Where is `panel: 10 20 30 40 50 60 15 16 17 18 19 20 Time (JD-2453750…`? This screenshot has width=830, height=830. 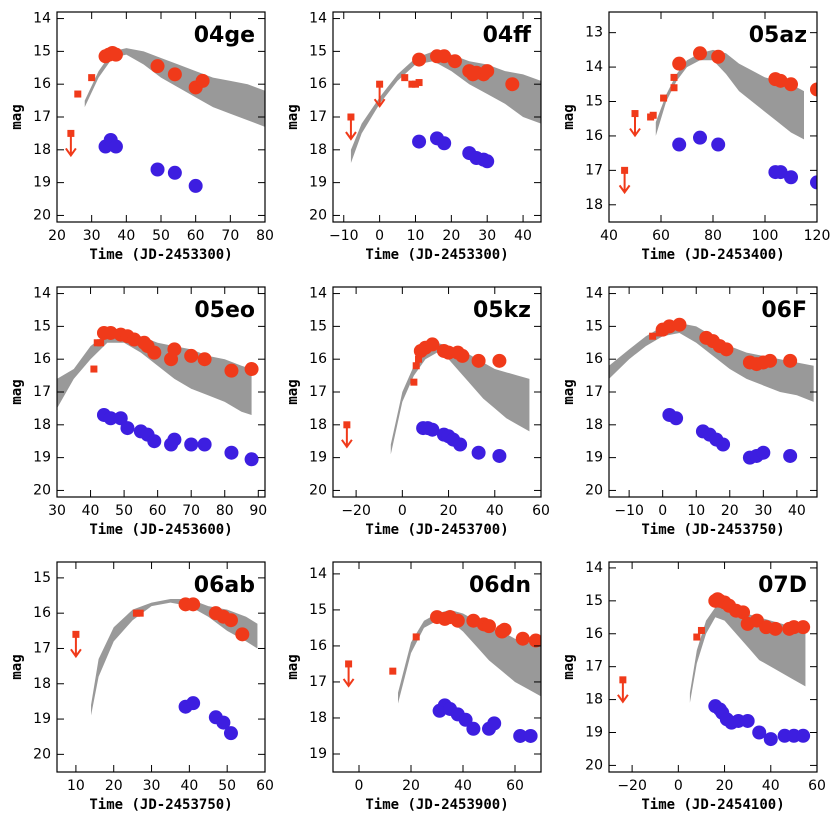 panel: 10 20 30 40 50 60 15 16 17 18 19 20 Time (JD-2453750… is located at coordinates (141, 687).